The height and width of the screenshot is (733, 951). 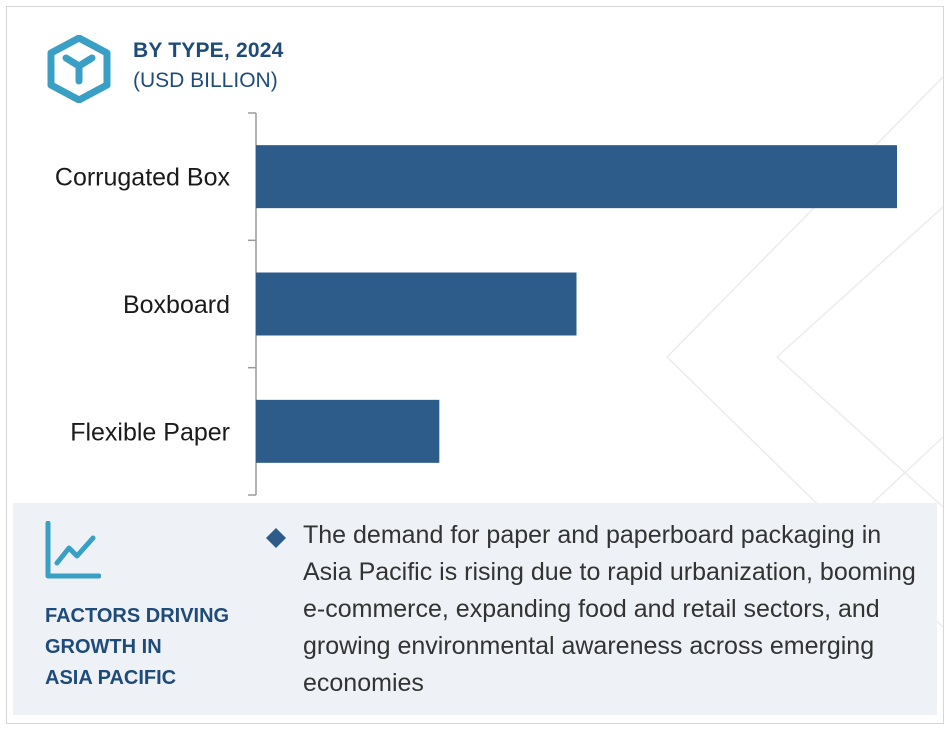 What do you see at coordinates (416, 304) in the screenshot?
I see `bar-boxboard` at bounding box center [416, 304].